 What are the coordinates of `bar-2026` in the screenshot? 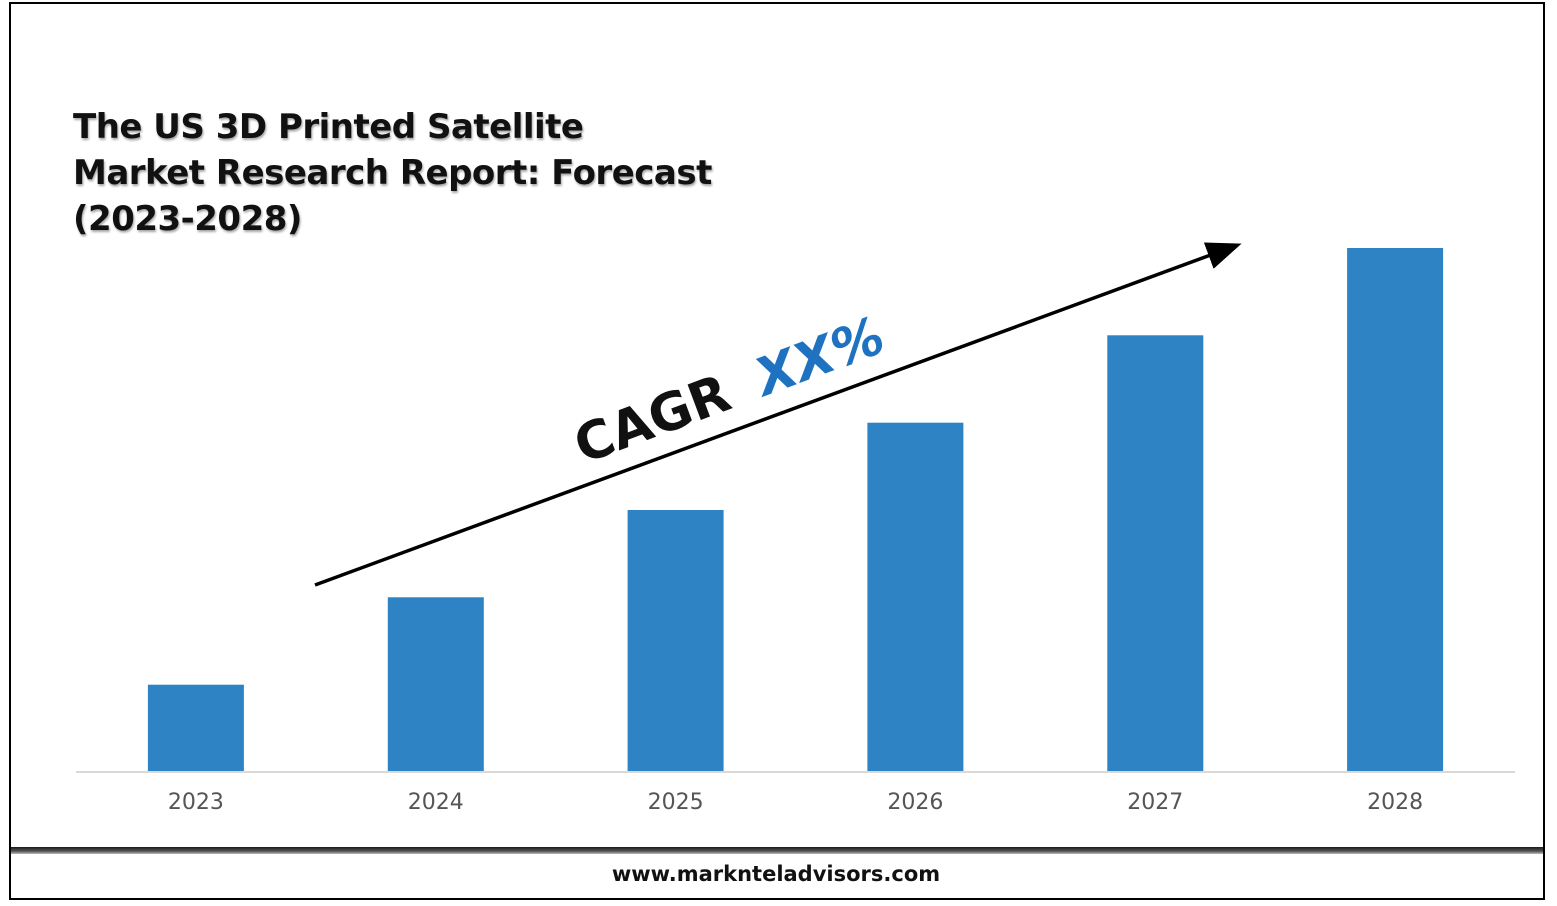 It's located at (915, 597).